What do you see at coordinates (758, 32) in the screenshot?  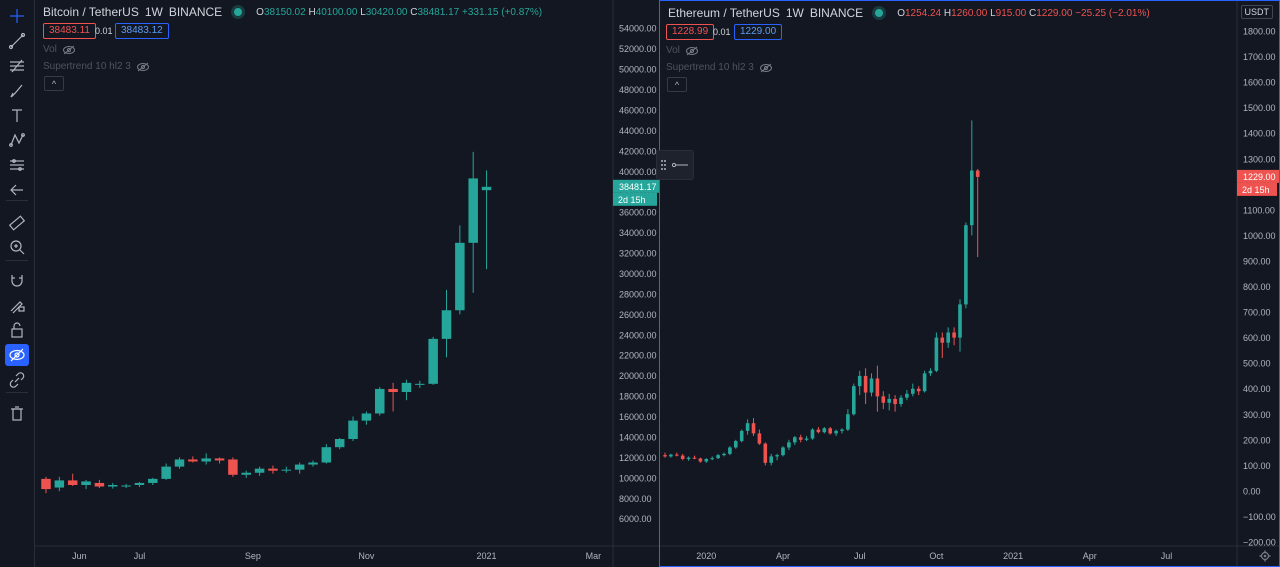 I see `buy-price-button: 1229.00` at bounding box center [758, 32].